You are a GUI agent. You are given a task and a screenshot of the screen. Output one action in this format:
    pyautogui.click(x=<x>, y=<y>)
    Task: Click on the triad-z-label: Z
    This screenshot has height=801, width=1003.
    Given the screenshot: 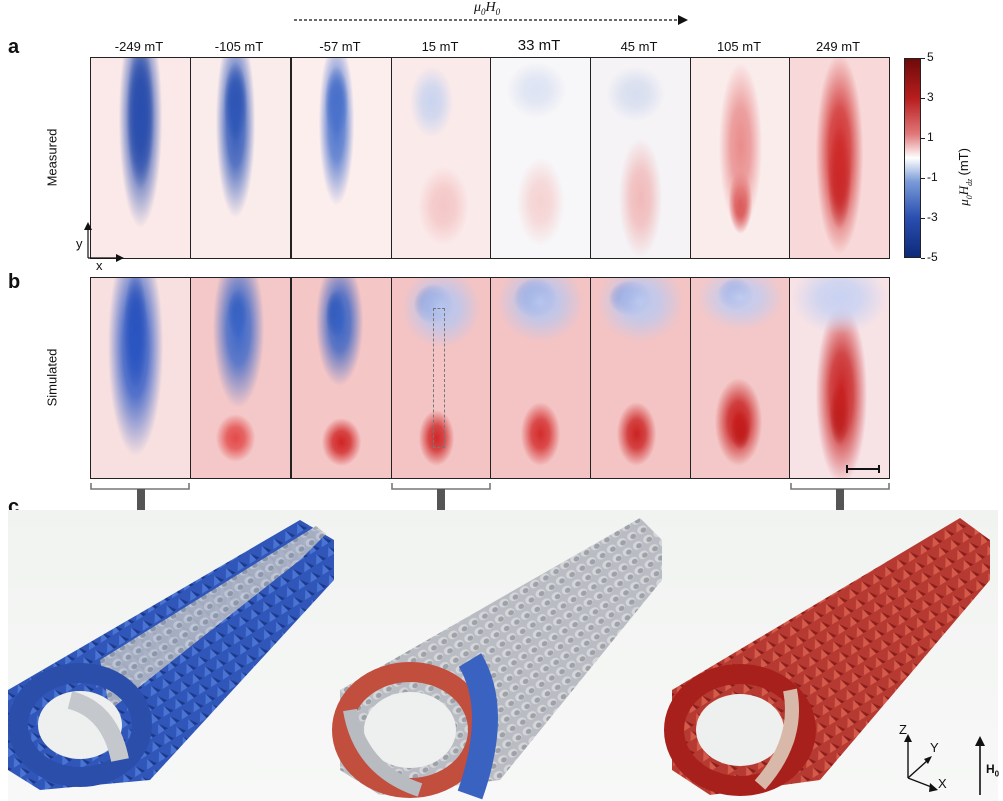 What is the action you would take?
    pyautogui.click(x=903, y=729)
    